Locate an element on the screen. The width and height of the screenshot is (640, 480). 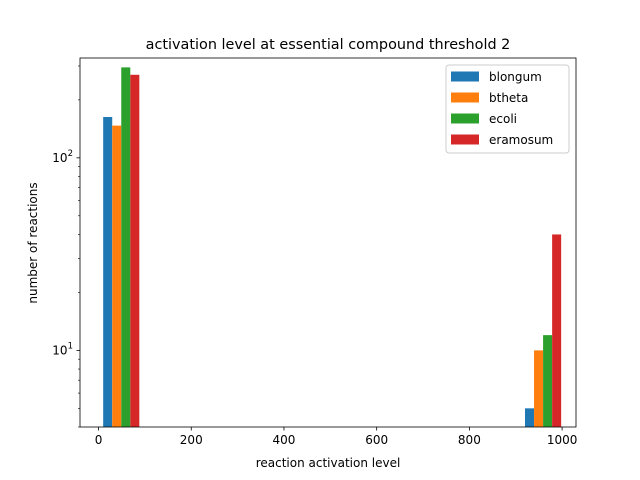
y-tick-label: 10¹ is located at coordinates (62, 349).